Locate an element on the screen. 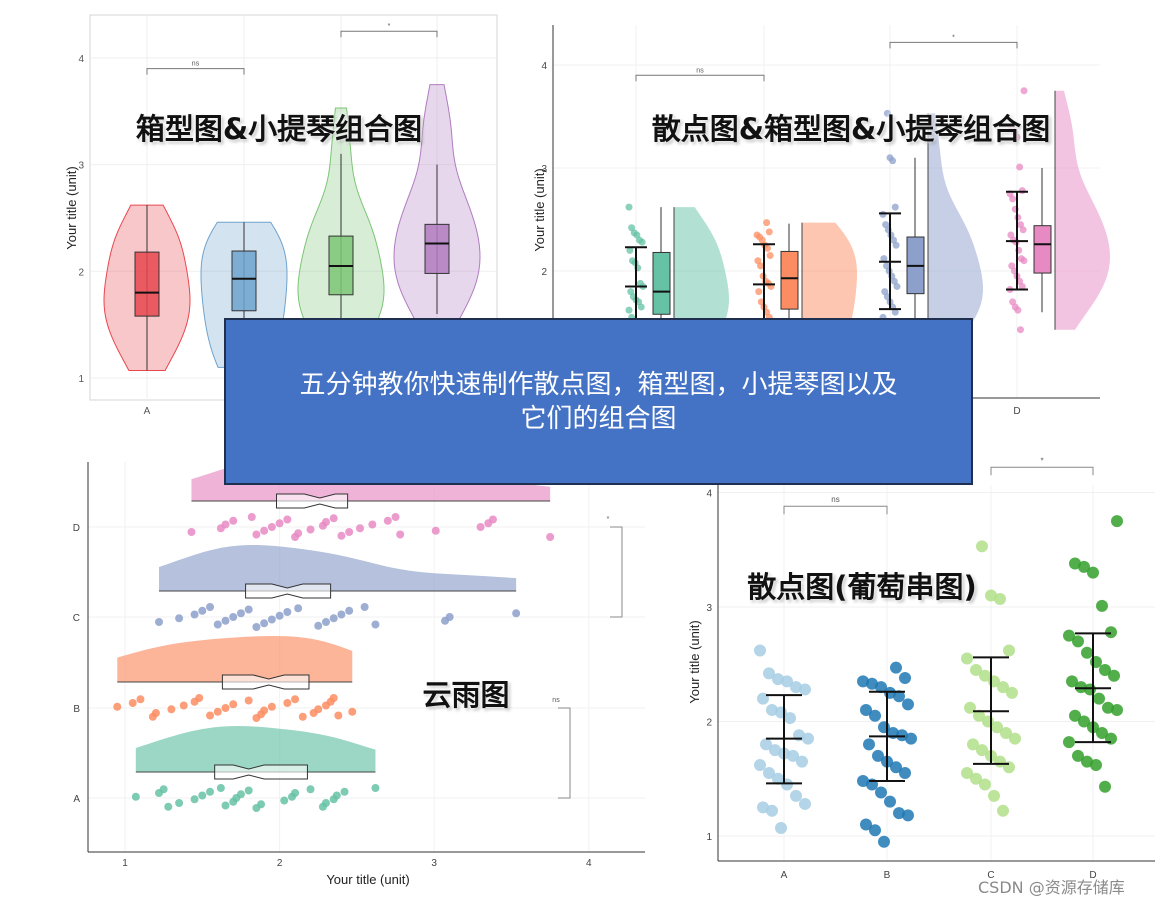  chart2-half-violin-D is located at coordinates (1082, 210).